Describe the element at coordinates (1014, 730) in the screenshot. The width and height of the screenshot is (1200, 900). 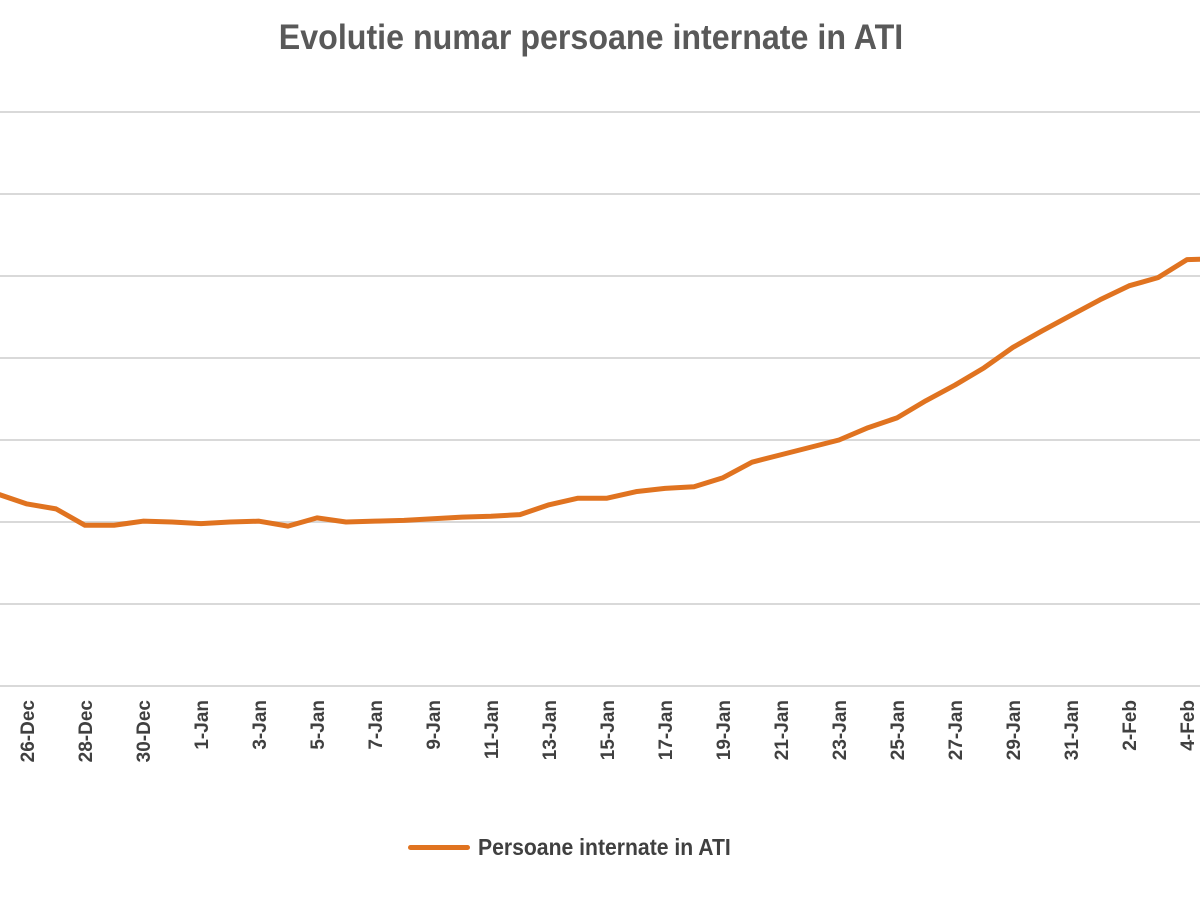
I see `x-tick-label: 29-Jan` at that location.